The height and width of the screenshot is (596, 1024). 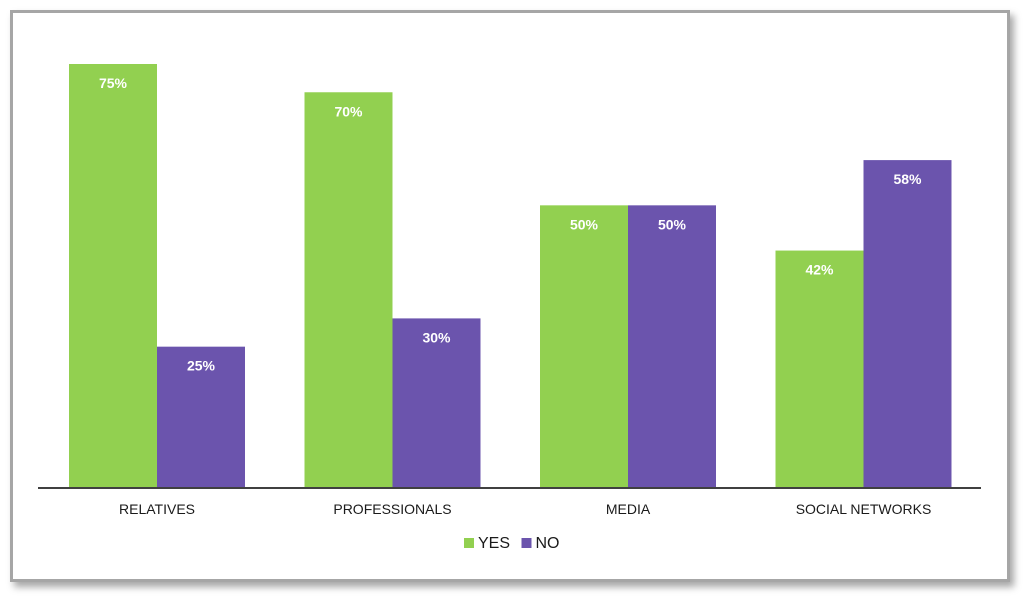 What do you see at coordinates (512, 543) in the screenshot?
I see `legend: YES NO` at bounding box center [512, 543].